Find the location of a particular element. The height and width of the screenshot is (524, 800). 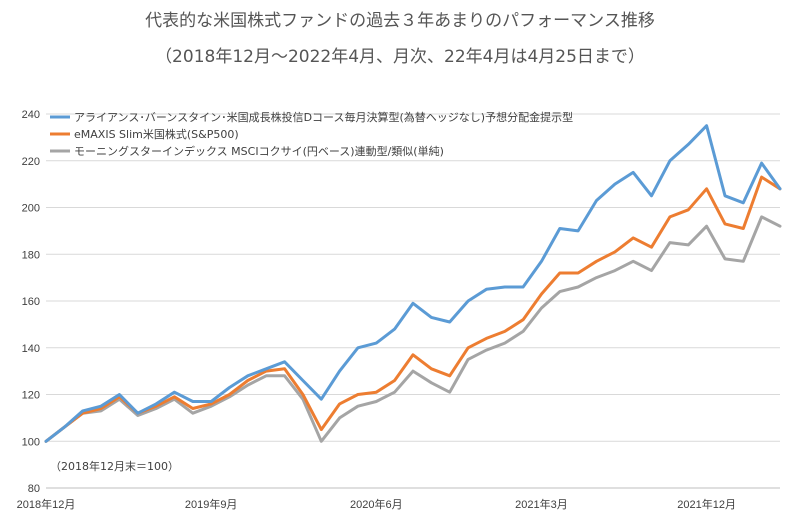

x-tick-label: 2021年3月 is located at coordinates (541, 504).